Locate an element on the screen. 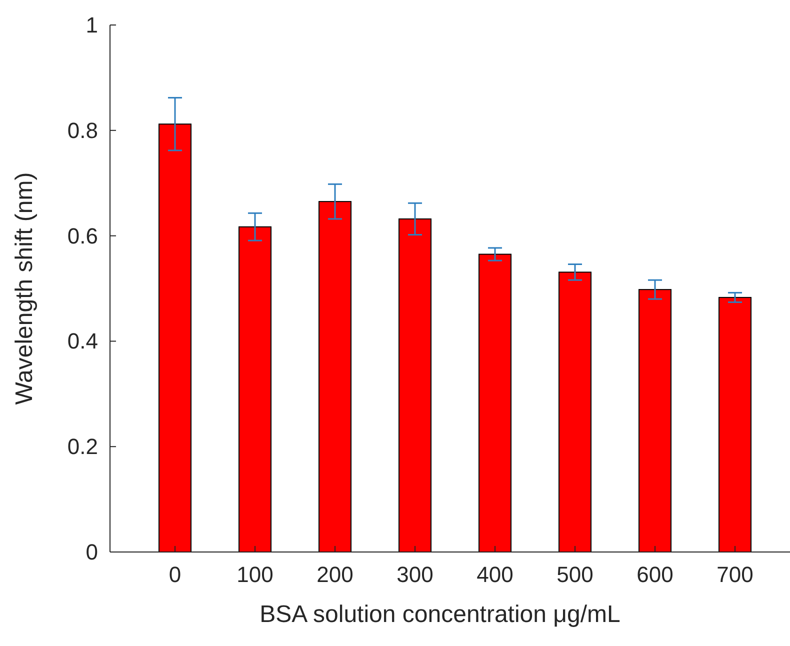  y-tick-label: 0.6 is located at coordinates (82, 235).